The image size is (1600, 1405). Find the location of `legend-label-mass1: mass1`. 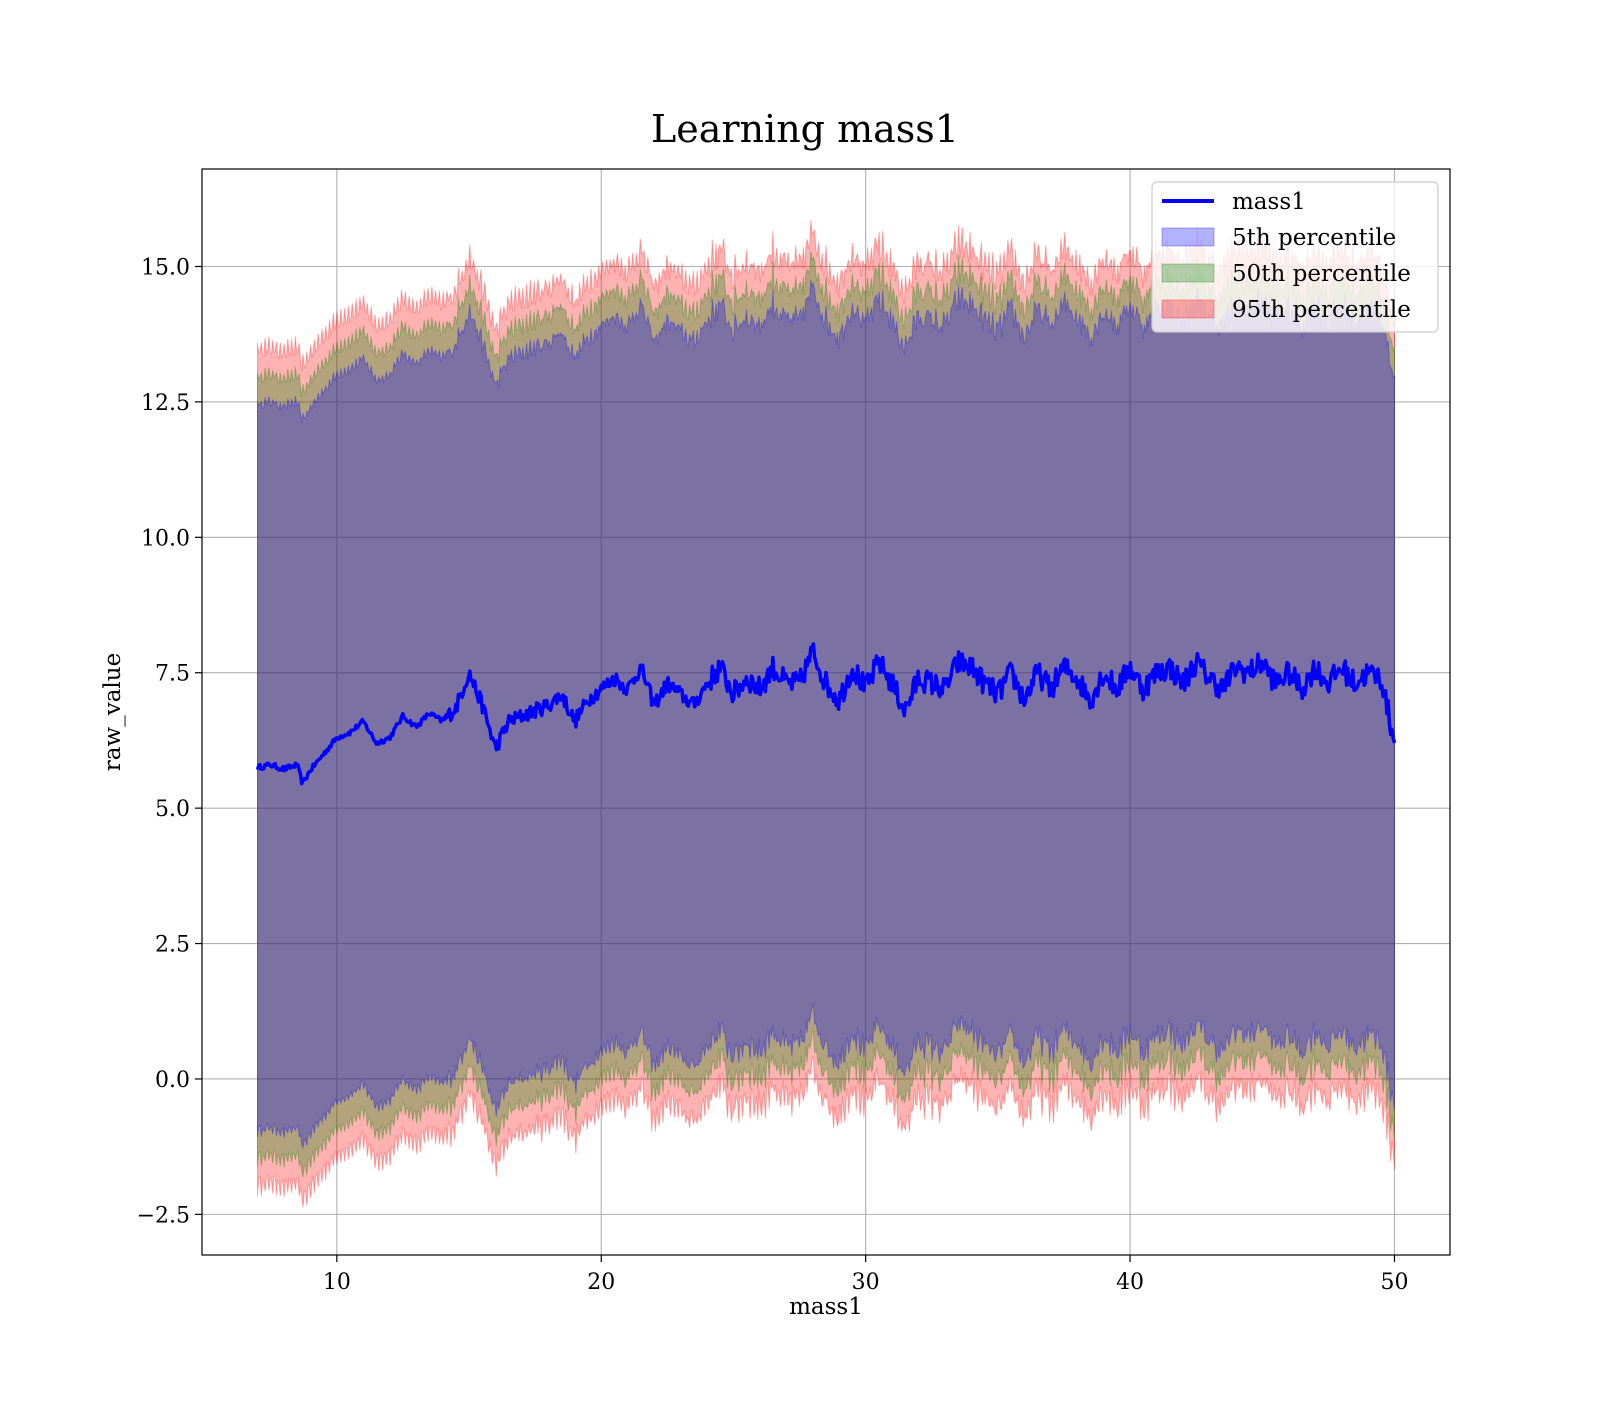

legend-label-mass1: mass1 is located at coordinates (1269, 202).